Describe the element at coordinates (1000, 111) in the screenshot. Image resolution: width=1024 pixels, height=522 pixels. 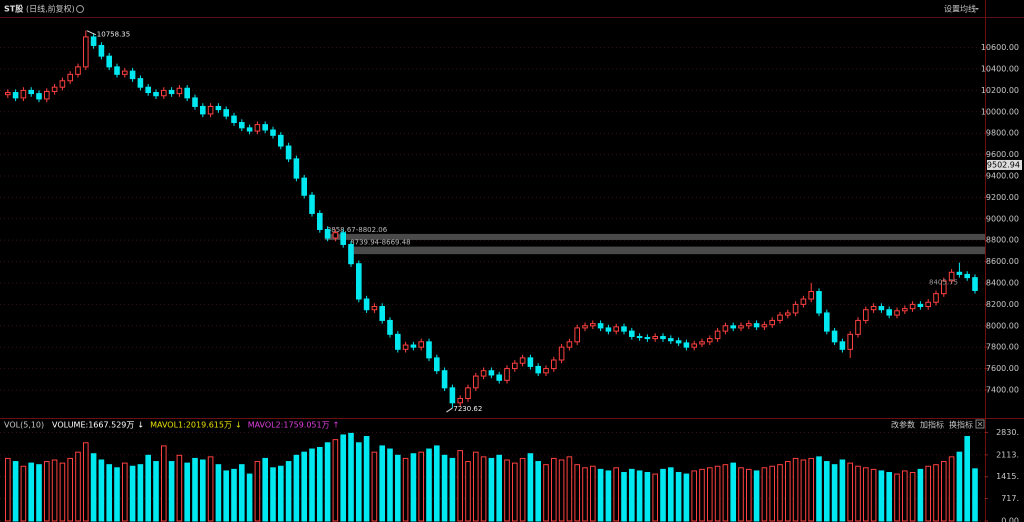
I see `y-tick-label: 10000.00` at that location.